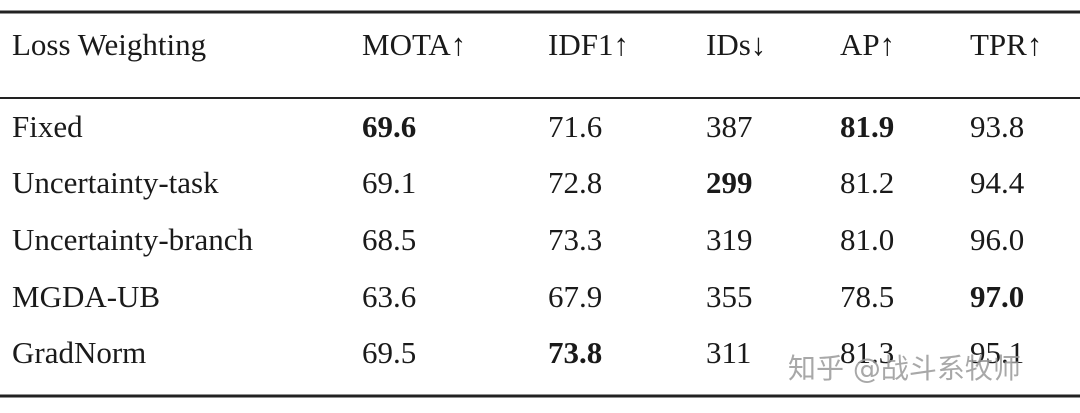 Image resolution: width=1080 pixels, height=413 pixels. What do you see at coordinates (575, 296) in the screenshot?
I see `cell: 67.9` at bounding box center [575, 296].